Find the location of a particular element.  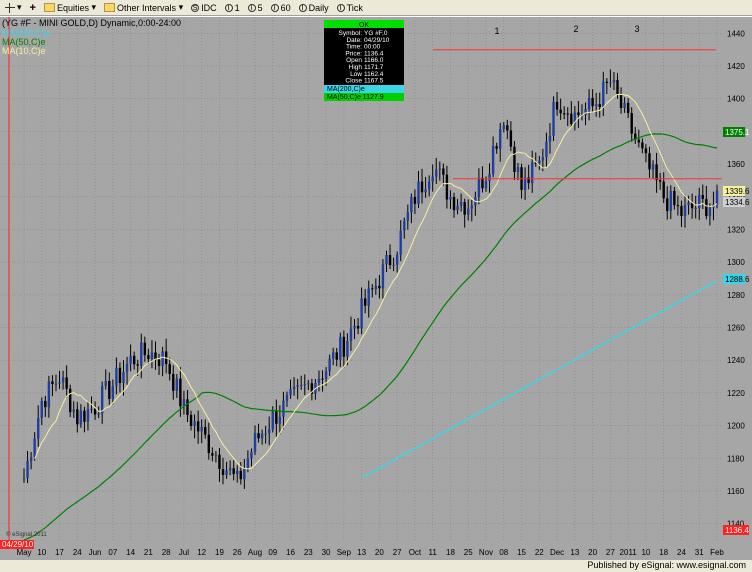

y-tick-label: 1160 is located at coordinates (736, 491).